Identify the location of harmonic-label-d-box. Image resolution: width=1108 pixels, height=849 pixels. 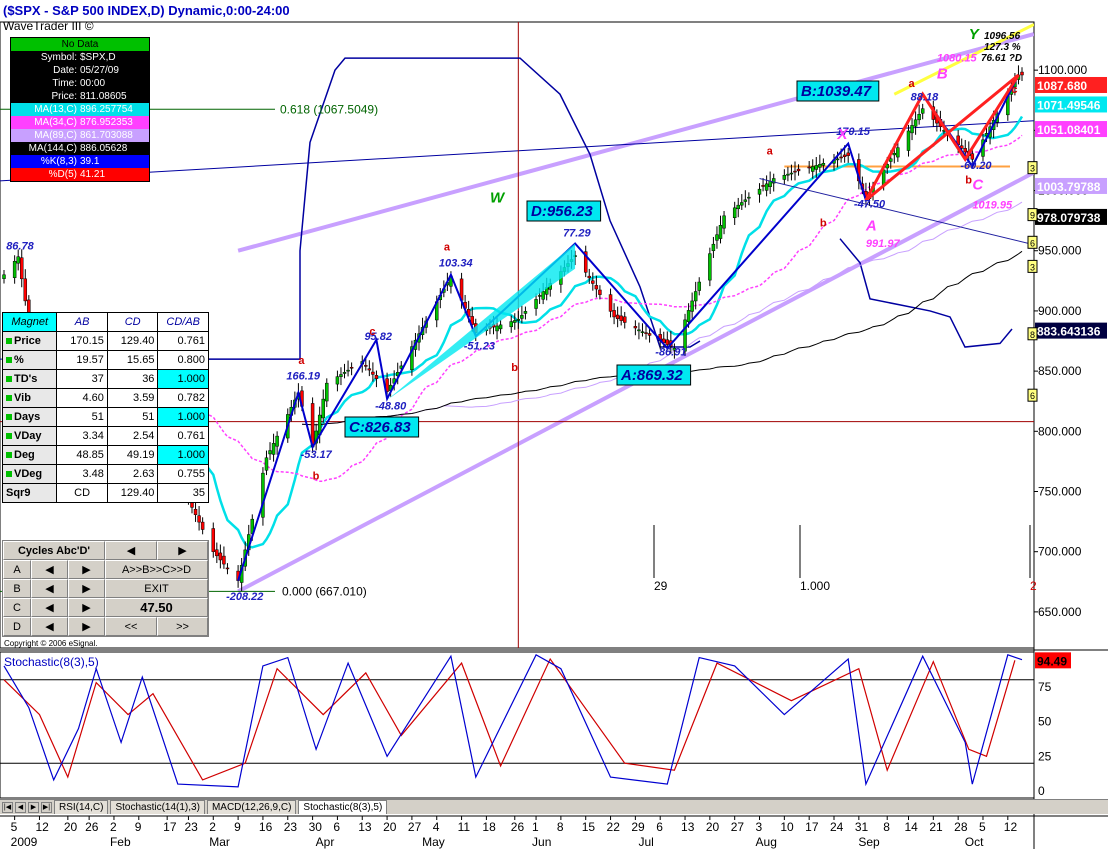
(564, 211).